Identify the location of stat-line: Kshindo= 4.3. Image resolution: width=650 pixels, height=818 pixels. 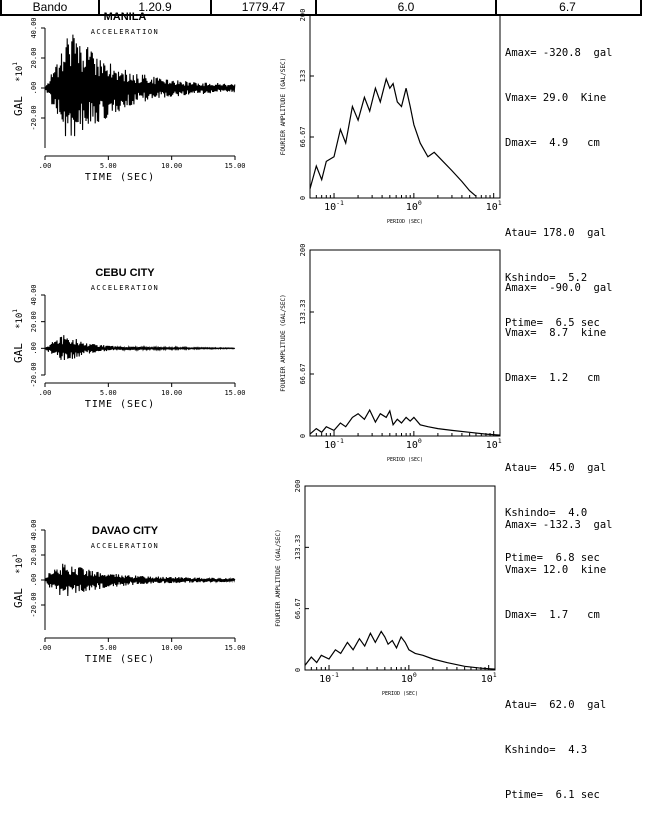
(546, 750).